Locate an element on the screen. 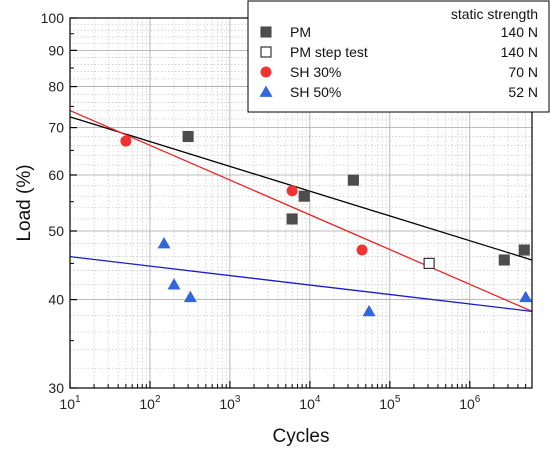 The image size is (550, 452). y-tick-label: 30 is located at coordinates (56, 388).